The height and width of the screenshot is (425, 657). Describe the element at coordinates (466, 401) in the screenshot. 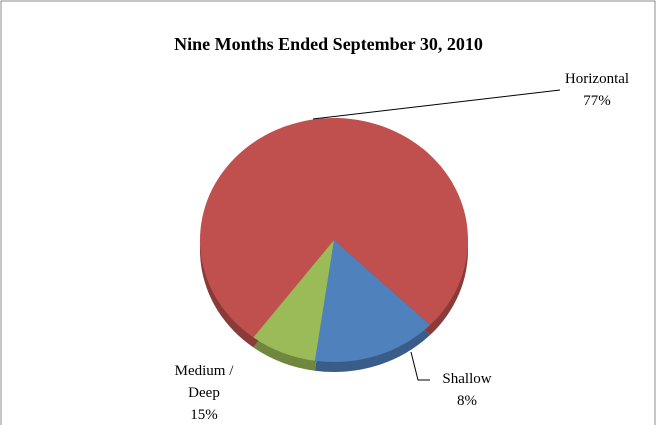

I see `value-label: 8%` at that location.